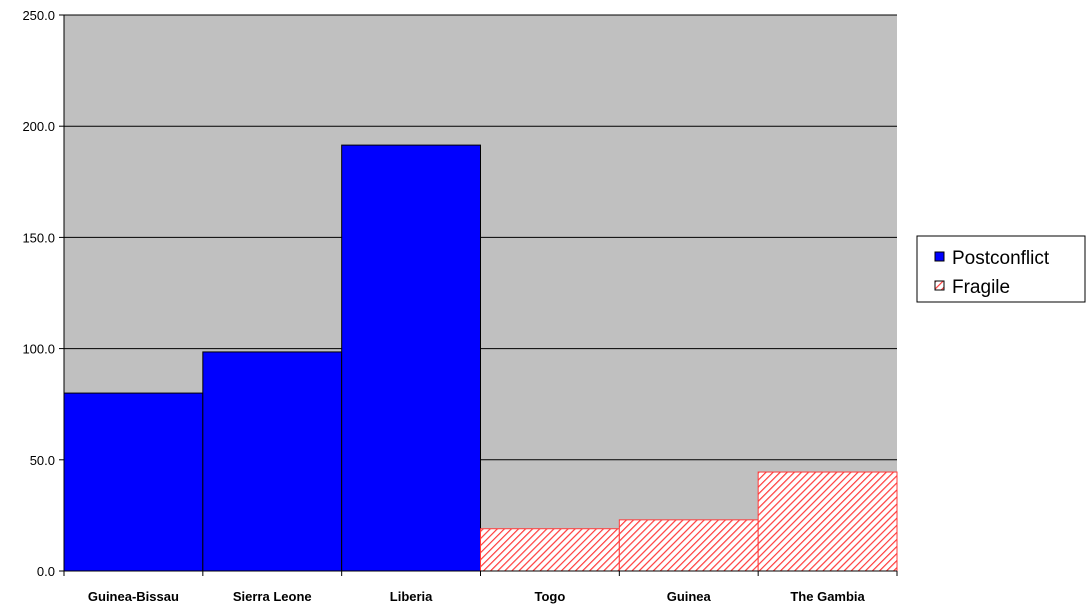 This screenshot has width=1090, height=606. I want to click on legend-swatch-fragile, so click(939, 285).